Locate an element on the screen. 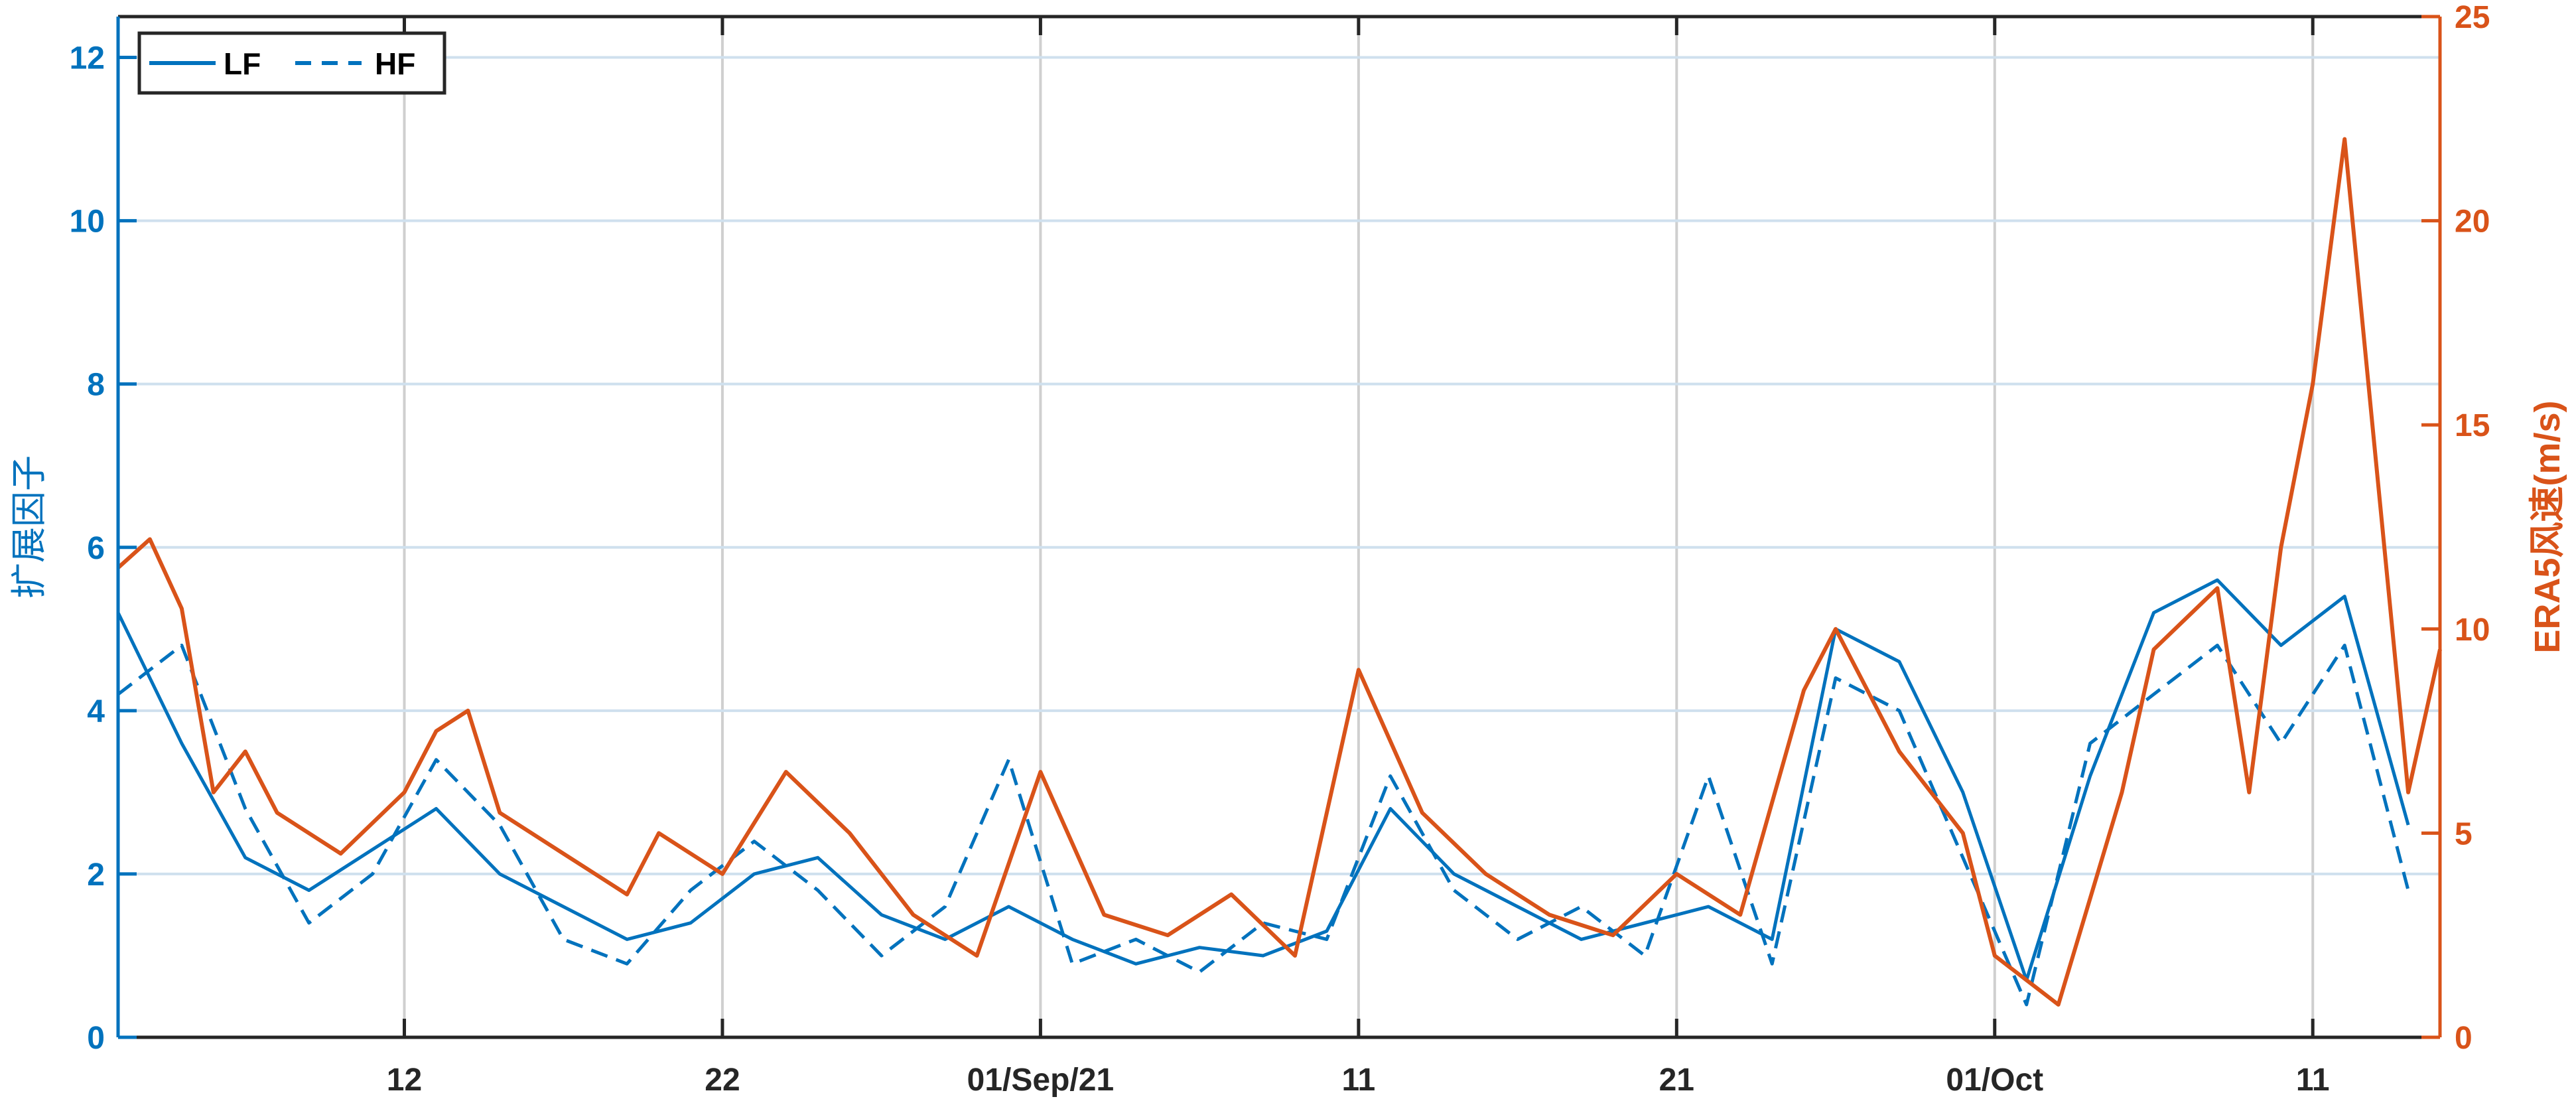  y-tick-label-left-2: 4 is located at coordinates (96, 711).